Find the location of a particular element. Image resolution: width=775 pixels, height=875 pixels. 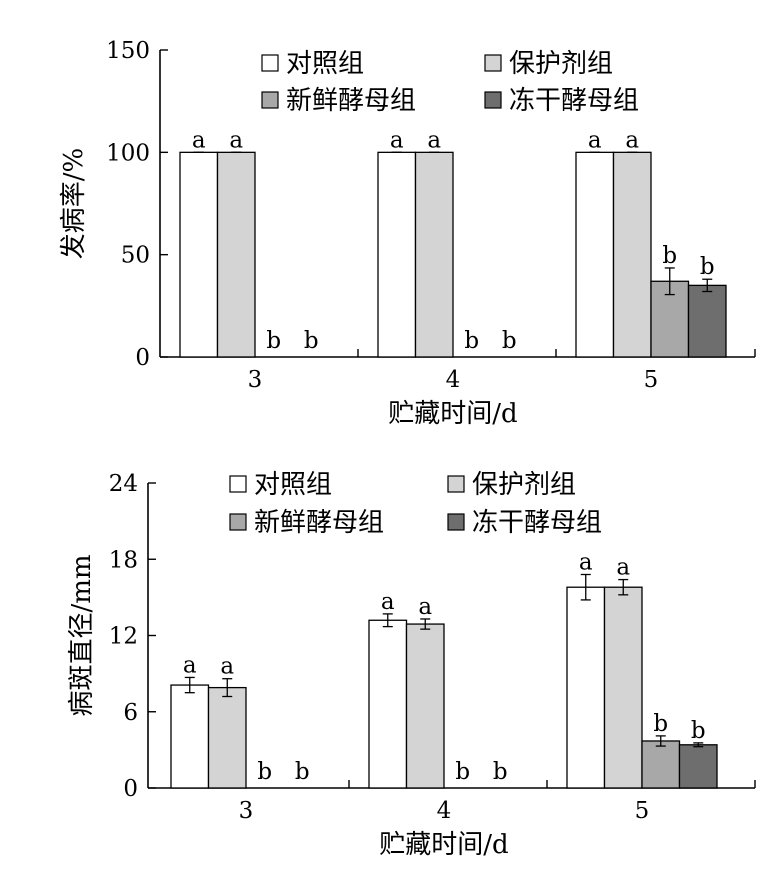

y-axis-label: 发病率/% is located at coordinates (74, 203).